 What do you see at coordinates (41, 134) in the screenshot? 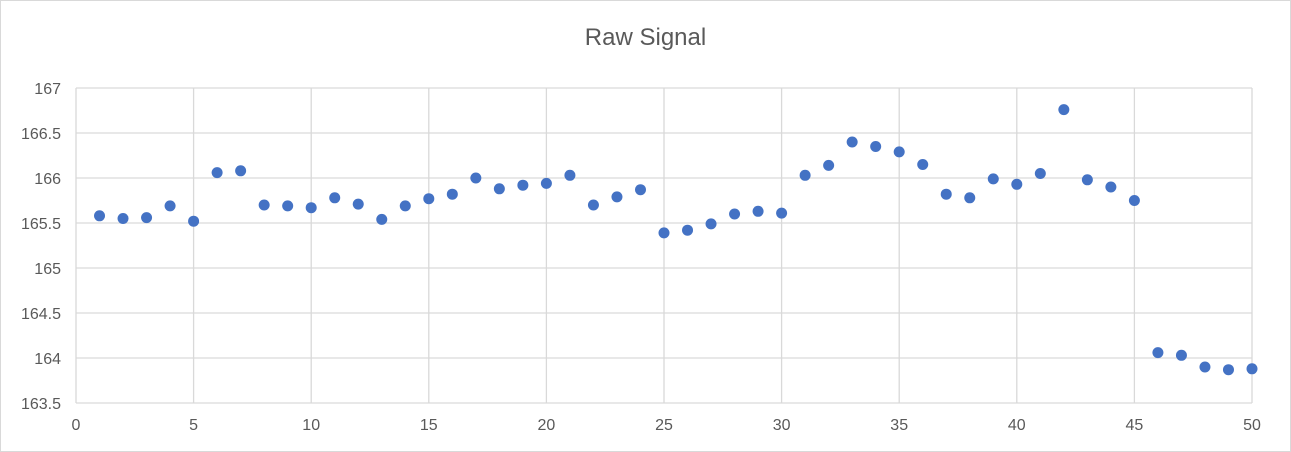
I see `y-tick-label: 166.5` at bounding box center [41, 134].